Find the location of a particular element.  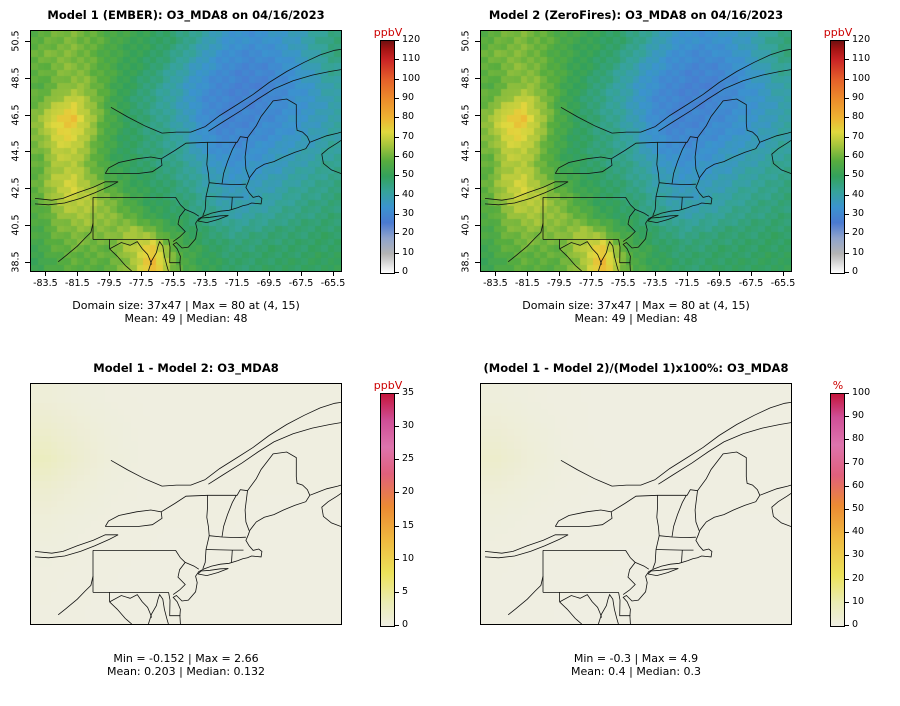

y-tick-label: 38.5 is located at coordinates (466, 262).